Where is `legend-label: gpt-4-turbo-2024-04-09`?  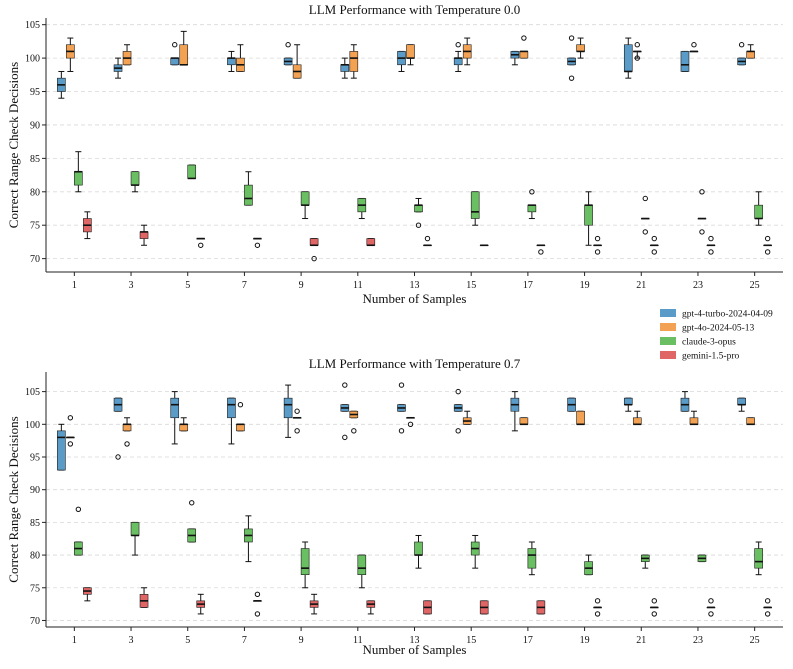
legend-label: gpt-4-turbo-2024-04-09 is located at coordinates (727, 315).